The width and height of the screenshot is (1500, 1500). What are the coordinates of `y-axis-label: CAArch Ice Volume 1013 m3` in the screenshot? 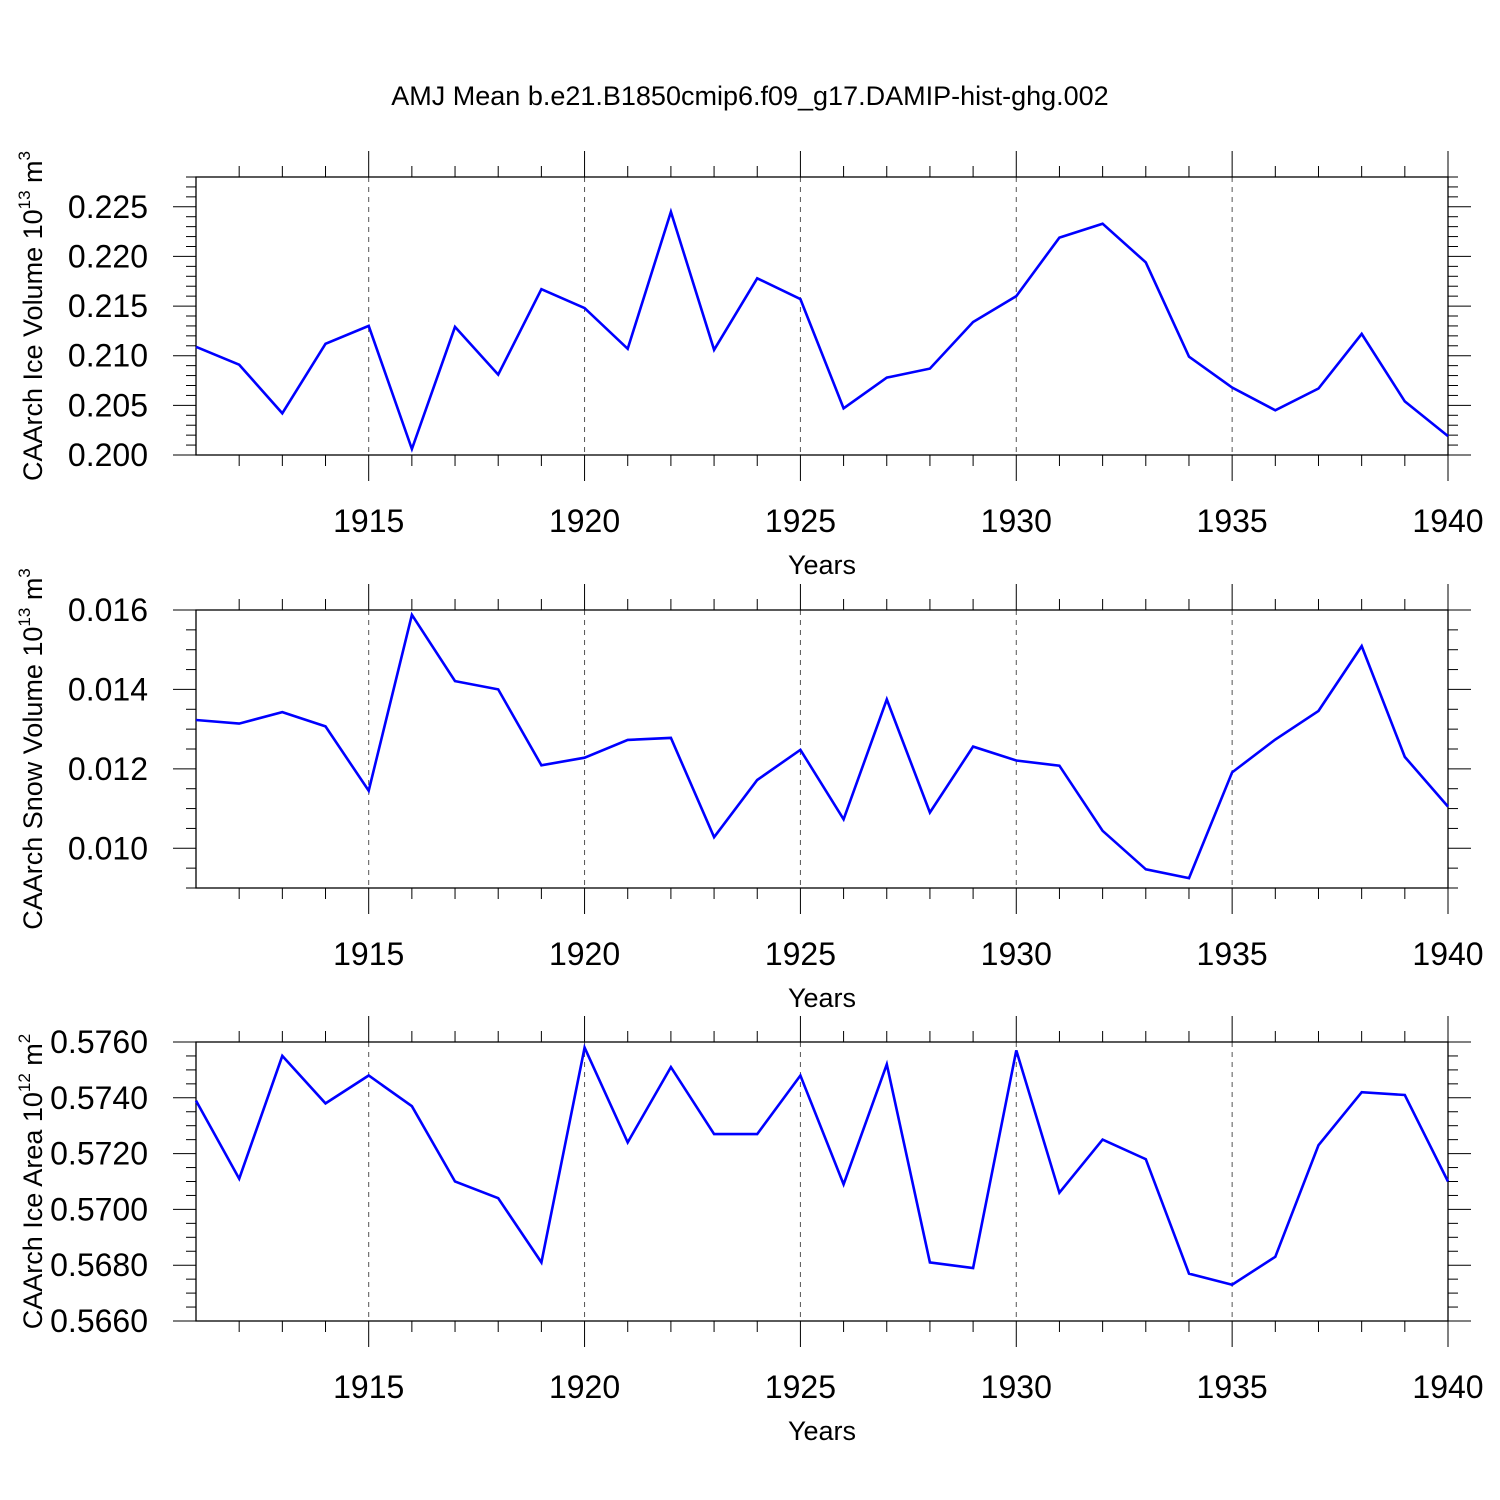 It's located at (31, 316).